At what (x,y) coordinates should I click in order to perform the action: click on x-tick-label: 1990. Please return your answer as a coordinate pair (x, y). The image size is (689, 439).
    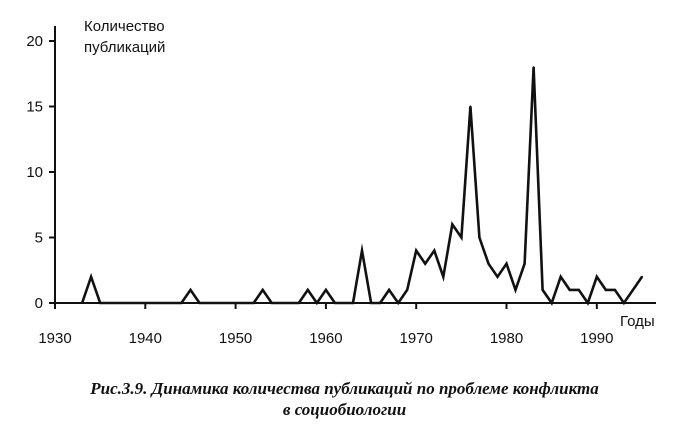
    Looking at the image, I should click on (596, 338).